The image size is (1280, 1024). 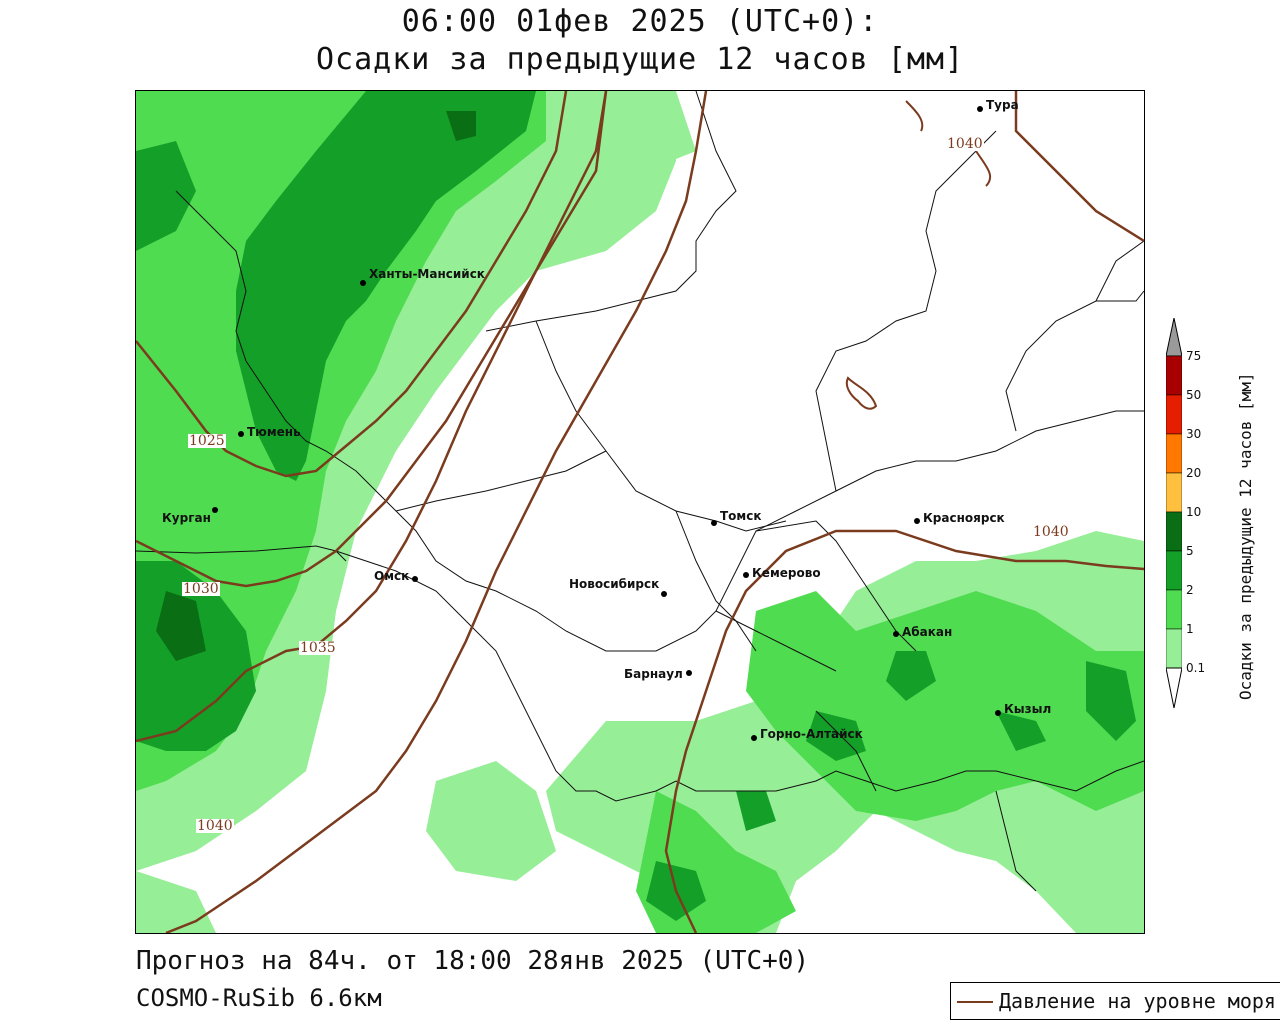 I want to click on colorbar-tick-10: 10, so click(x=1194, y=512).